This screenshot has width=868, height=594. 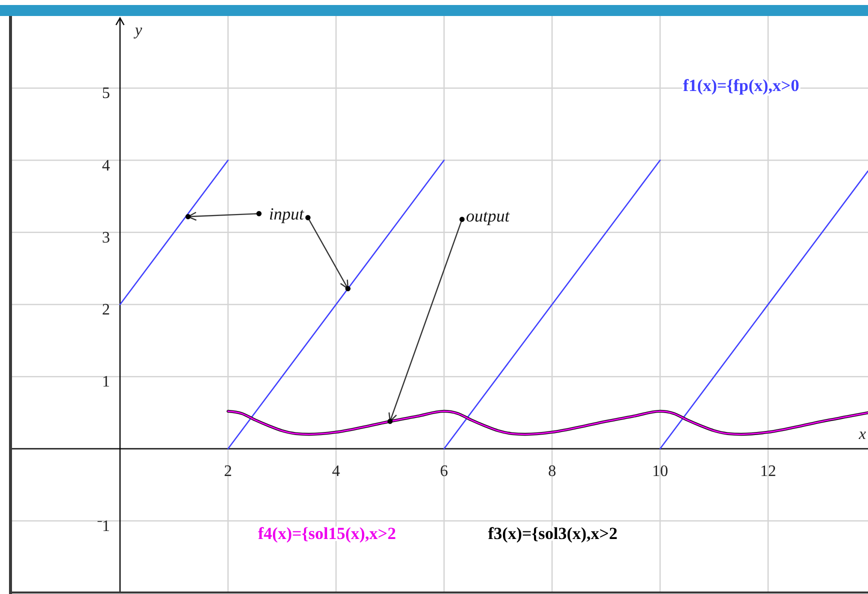 I want to click on annotation: input, so click(x=287, y=214).